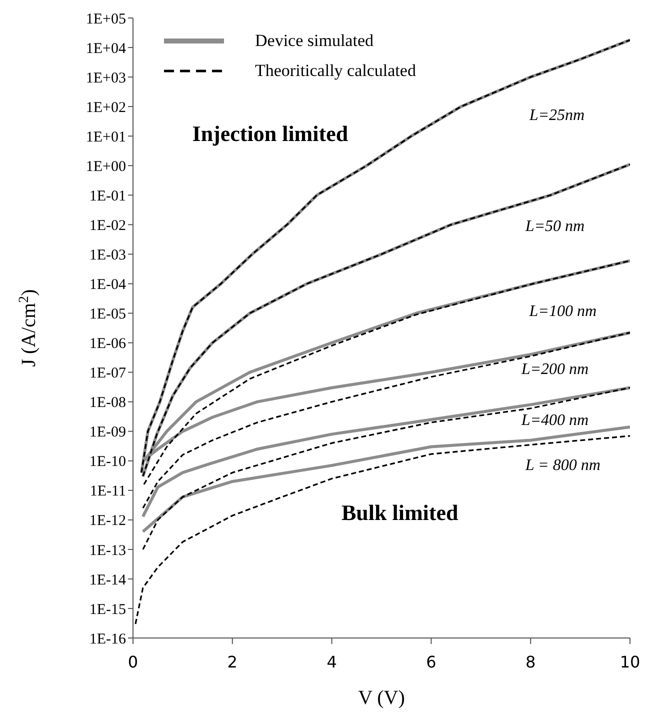 This screenshot has width=648, height=715. Describe the element at coordinates (107, 314) in the screenshot. I see `y-tick-label: 1E-05` at that location.